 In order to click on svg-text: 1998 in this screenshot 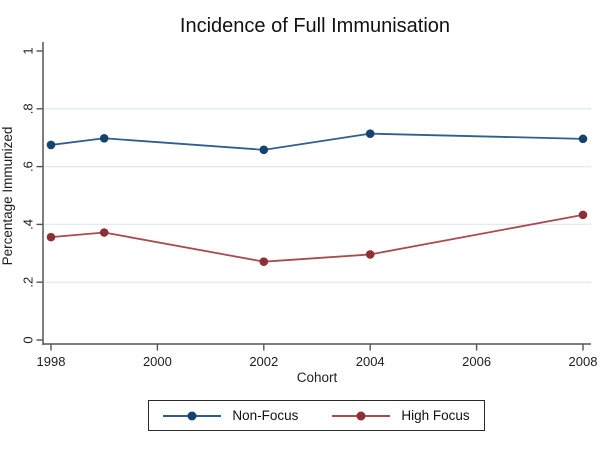, I will do `click(51, 361)`.